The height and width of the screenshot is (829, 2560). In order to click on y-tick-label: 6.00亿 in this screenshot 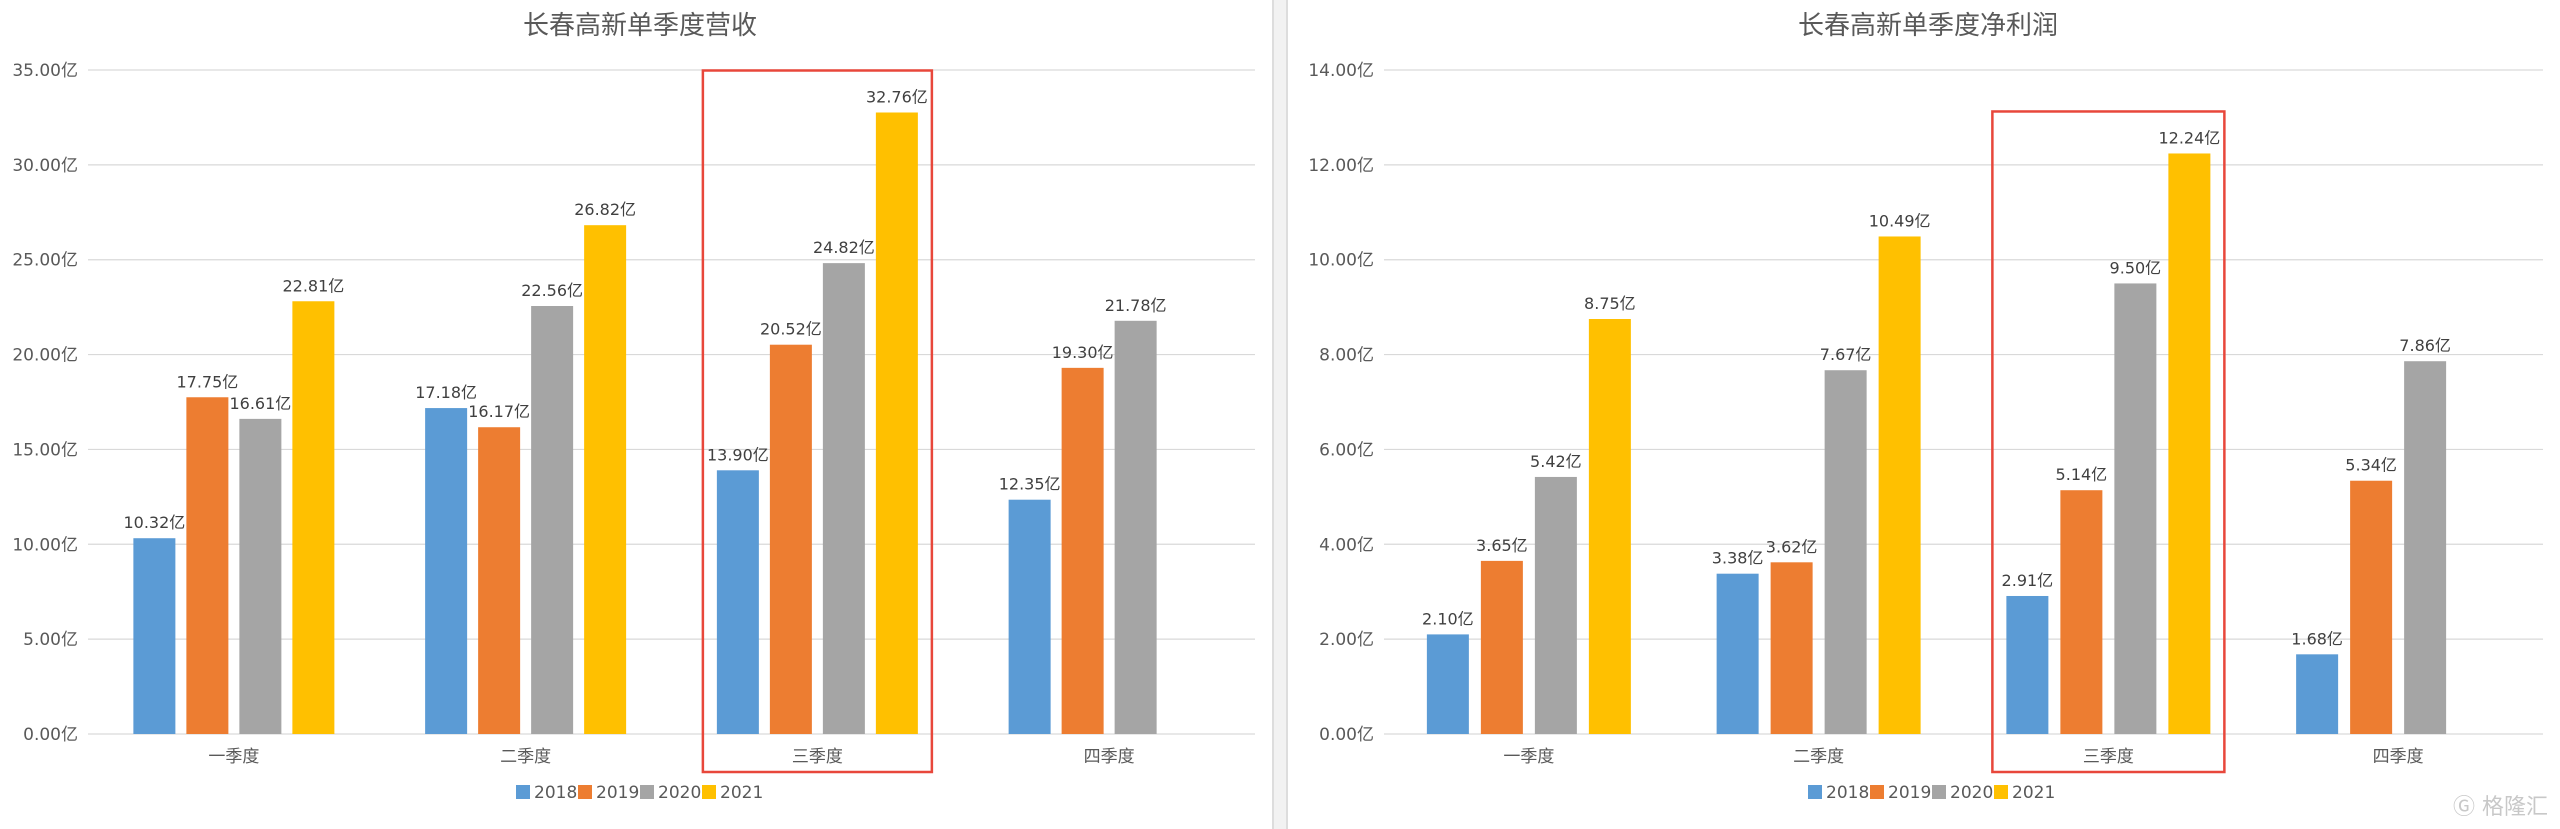, I will do `click(1346, 450)`.